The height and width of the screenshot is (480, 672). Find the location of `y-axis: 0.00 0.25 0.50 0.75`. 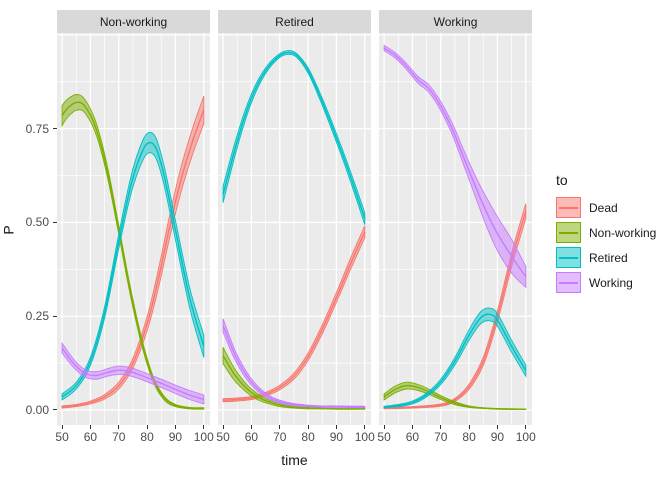

y-axis: 0.00 0.25 0.50 0.75 is located at coordinates (28, 229).